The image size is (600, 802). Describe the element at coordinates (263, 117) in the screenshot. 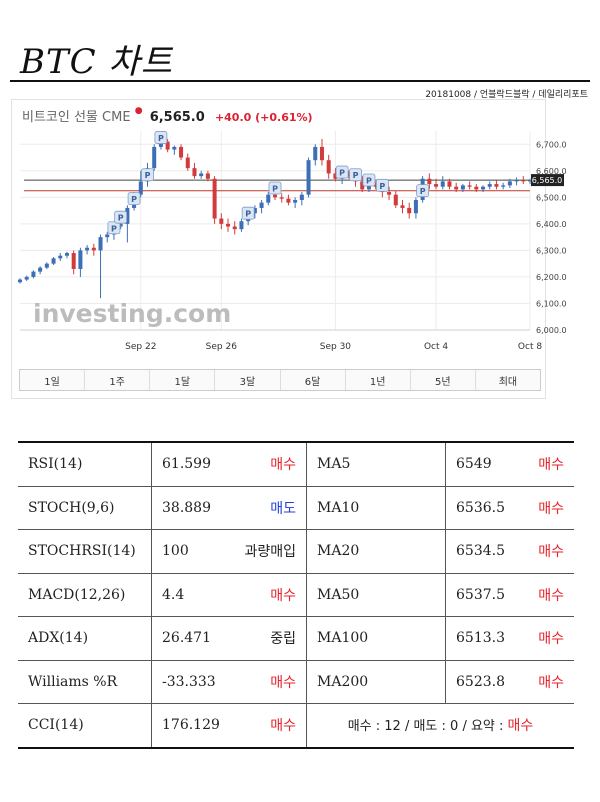

I see `chart-change: +40.0 (+0.61%)` at that location.